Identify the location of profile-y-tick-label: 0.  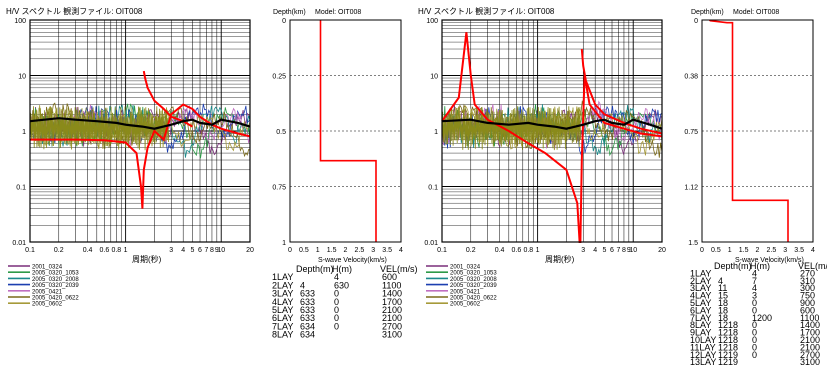
(284, 21).